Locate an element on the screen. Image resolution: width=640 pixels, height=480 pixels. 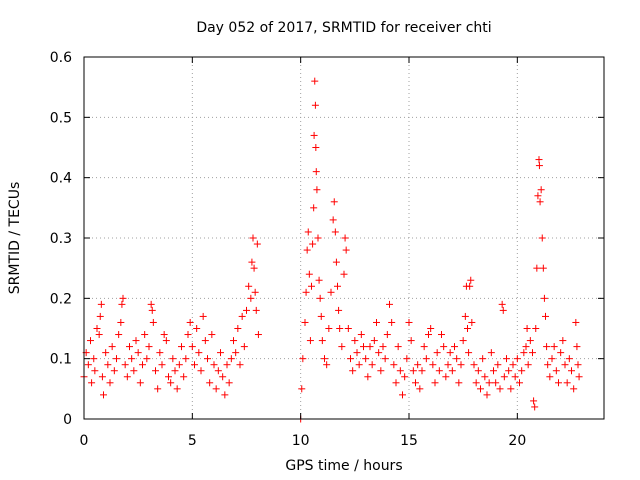
x-tick-label: 10 is located at coordinates (301, 441).